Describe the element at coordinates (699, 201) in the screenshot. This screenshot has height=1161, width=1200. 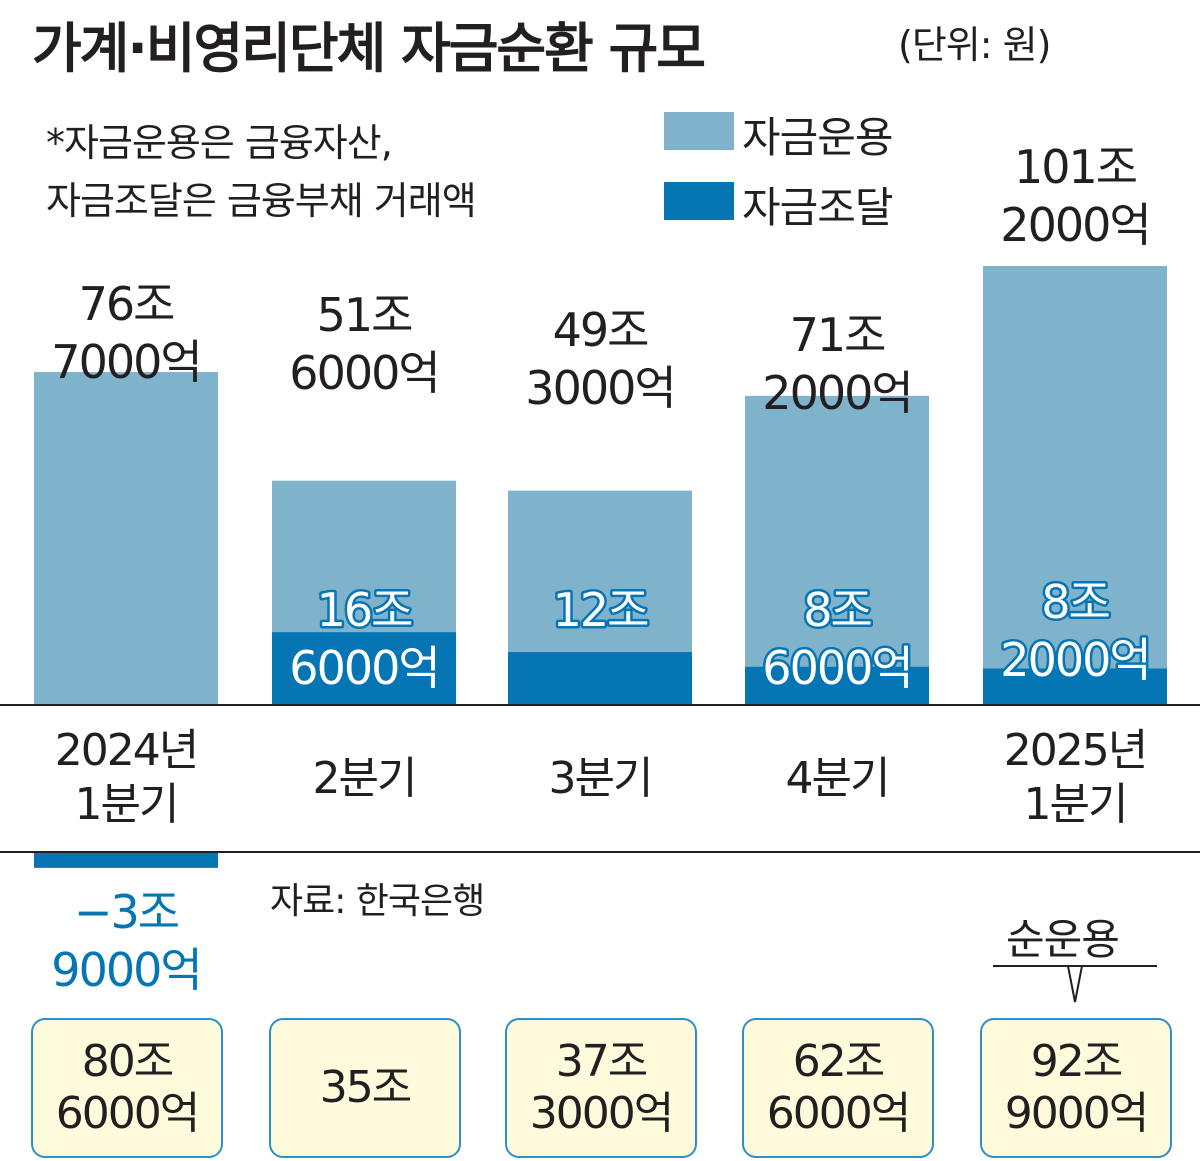
I see `legend-swatch-financing` at that location.